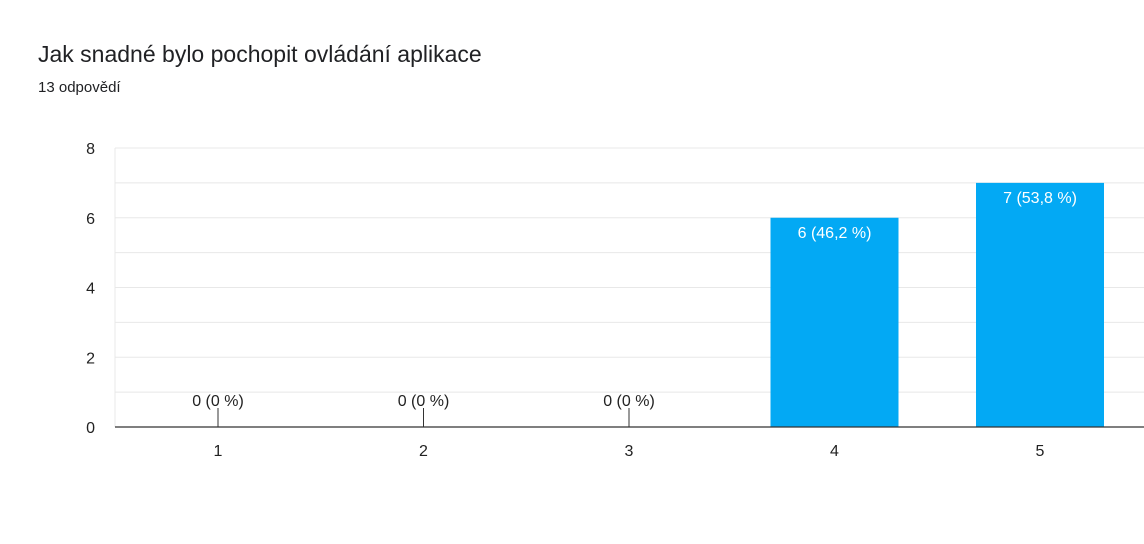 Image resolution: width=1144 pixels, height=544 pixels. I want to click on y-tick-label: 4, so click(90, 289).